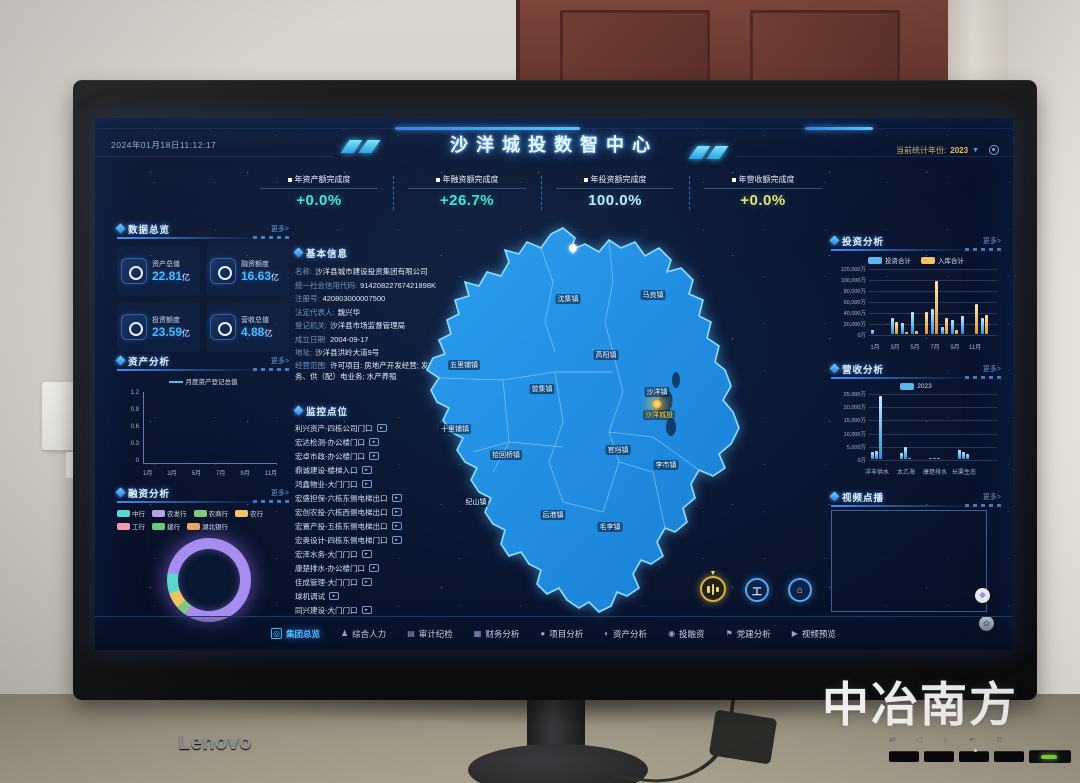 Image resolution: width=1080 pixels, height=783 pixels. What do you see at coordinates (389, 442) in the screenshot?
I see `monitor-point-row: 宏达检测-办公楼门口` at bounding box center [389, 442].